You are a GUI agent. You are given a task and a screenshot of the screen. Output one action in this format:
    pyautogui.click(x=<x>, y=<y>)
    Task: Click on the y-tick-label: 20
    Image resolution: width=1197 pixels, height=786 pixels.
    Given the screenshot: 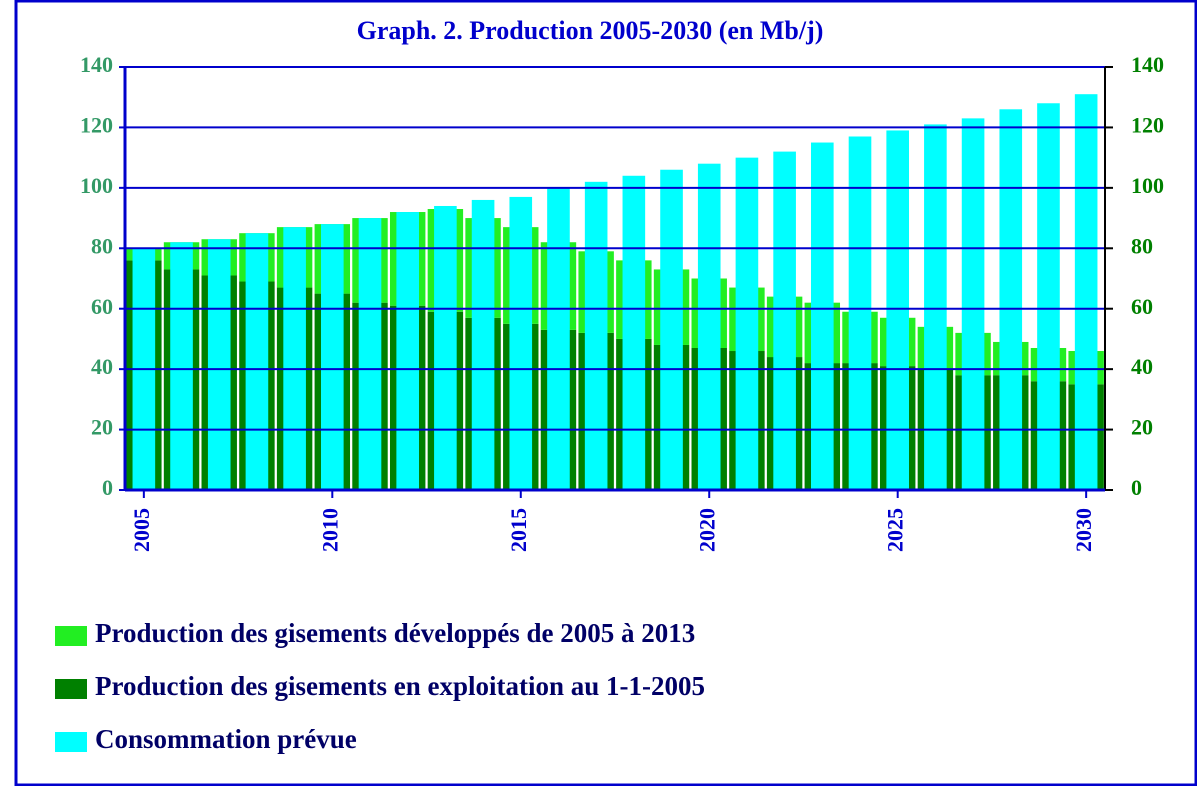 What is the action you would take?
    pyautogui.click(x=102, y=427)
    